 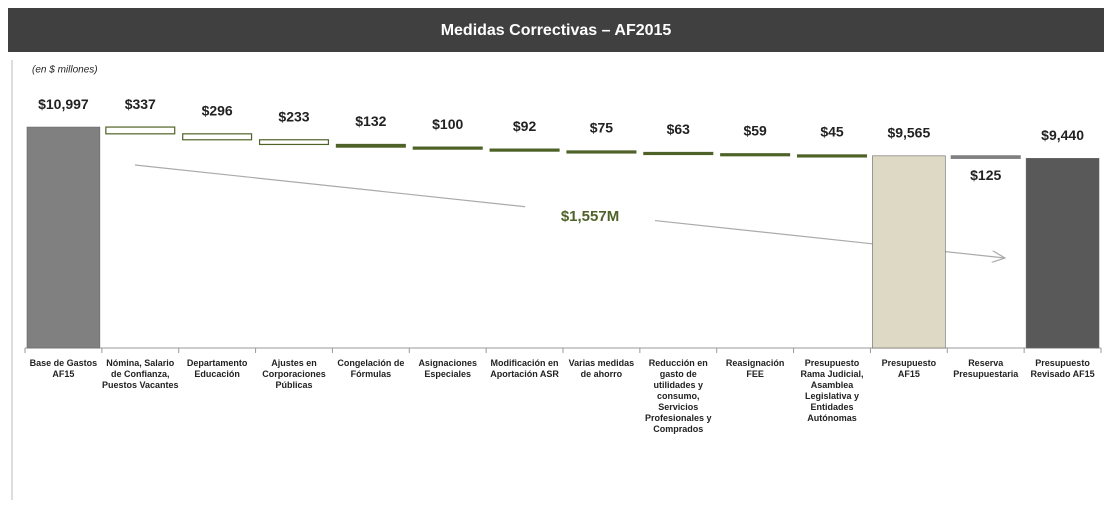 I want to click on x-tick-label: Presupuesto Revisado AF15, so click(x=1062, y=368).